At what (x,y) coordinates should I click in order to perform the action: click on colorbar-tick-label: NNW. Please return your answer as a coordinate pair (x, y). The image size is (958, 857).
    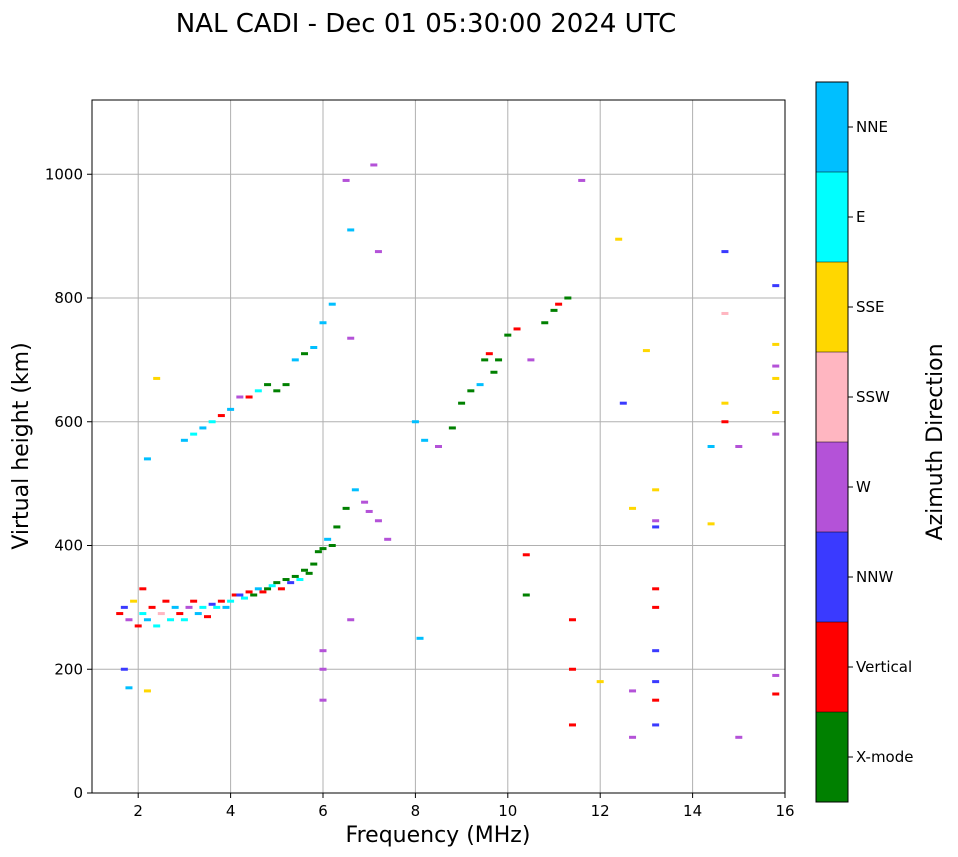
    Looking at the image, I should click on (874, 577).